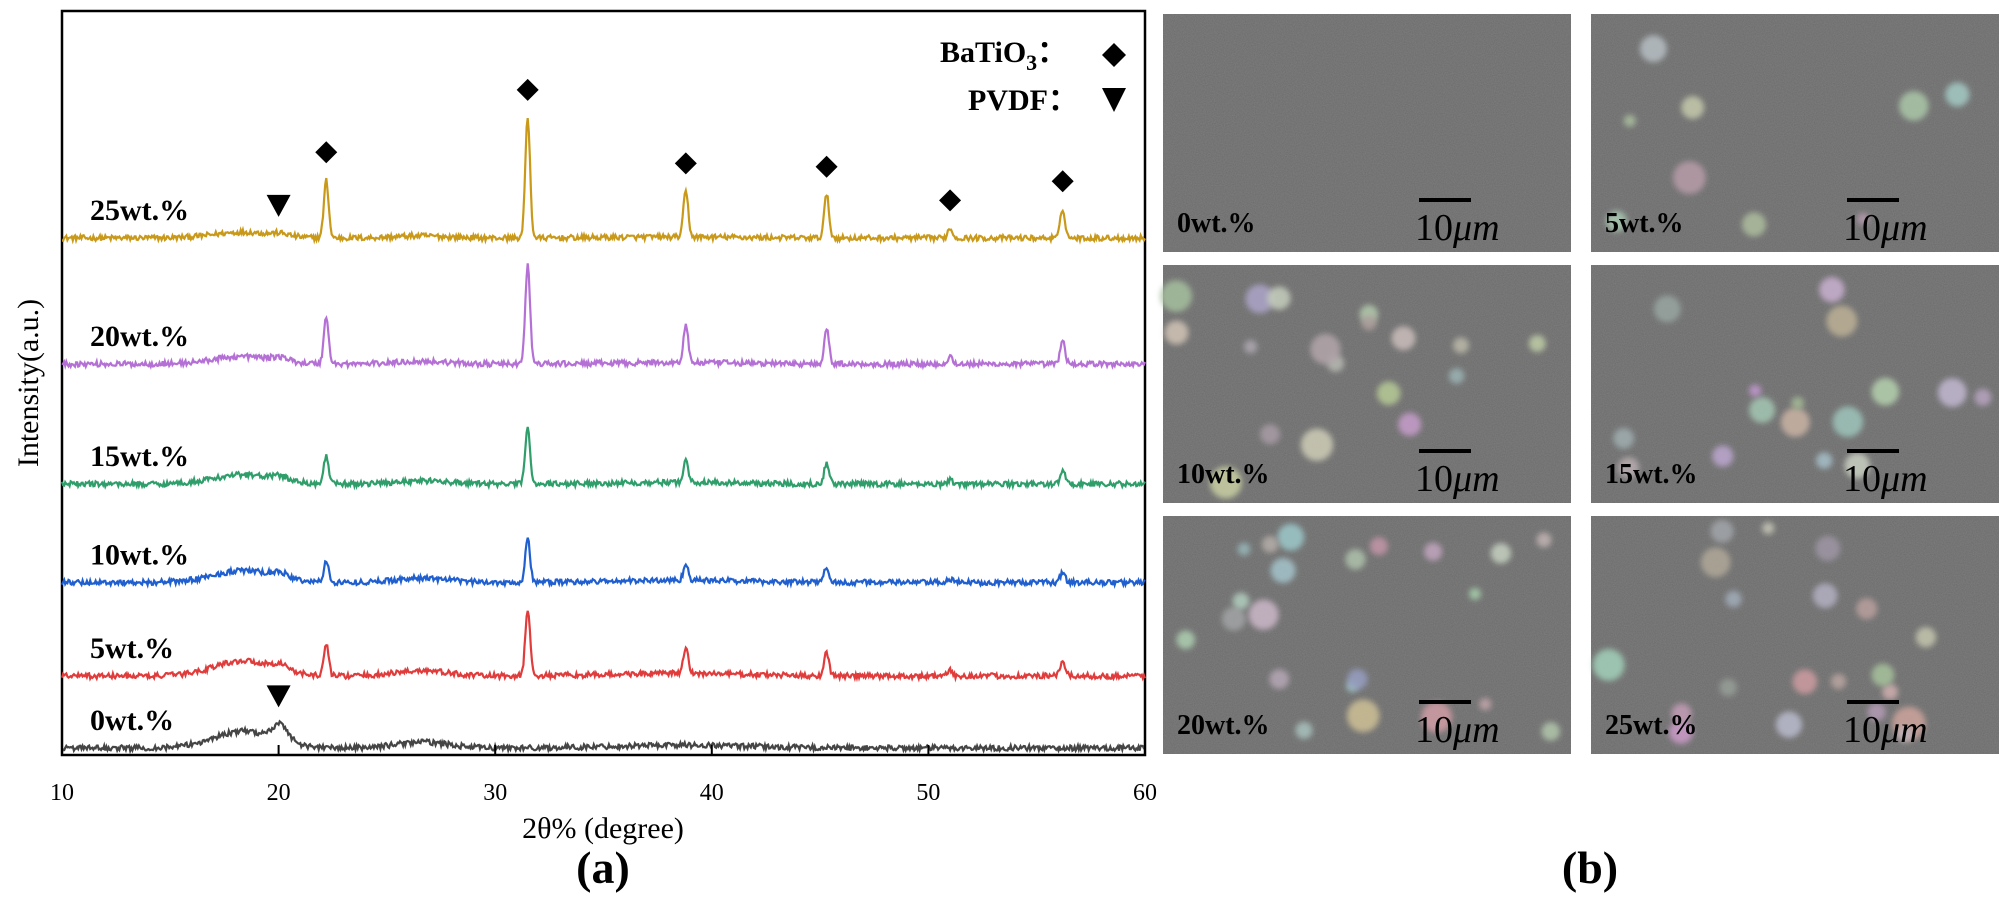 This screenshot has width=2006, height=898. I want to click on series-label: 5wt.%, so click(132, 648).